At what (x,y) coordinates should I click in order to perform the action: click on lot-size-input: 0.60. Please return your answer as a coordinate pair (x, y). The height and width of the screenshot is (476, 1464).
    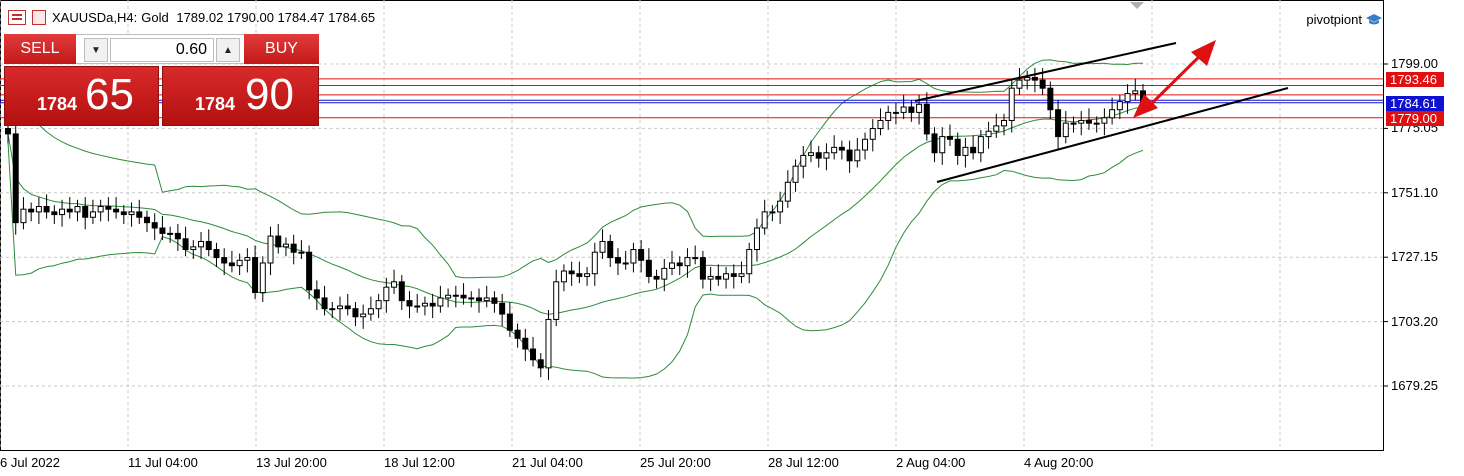
    Looking at the image, I should click on (162, 50).